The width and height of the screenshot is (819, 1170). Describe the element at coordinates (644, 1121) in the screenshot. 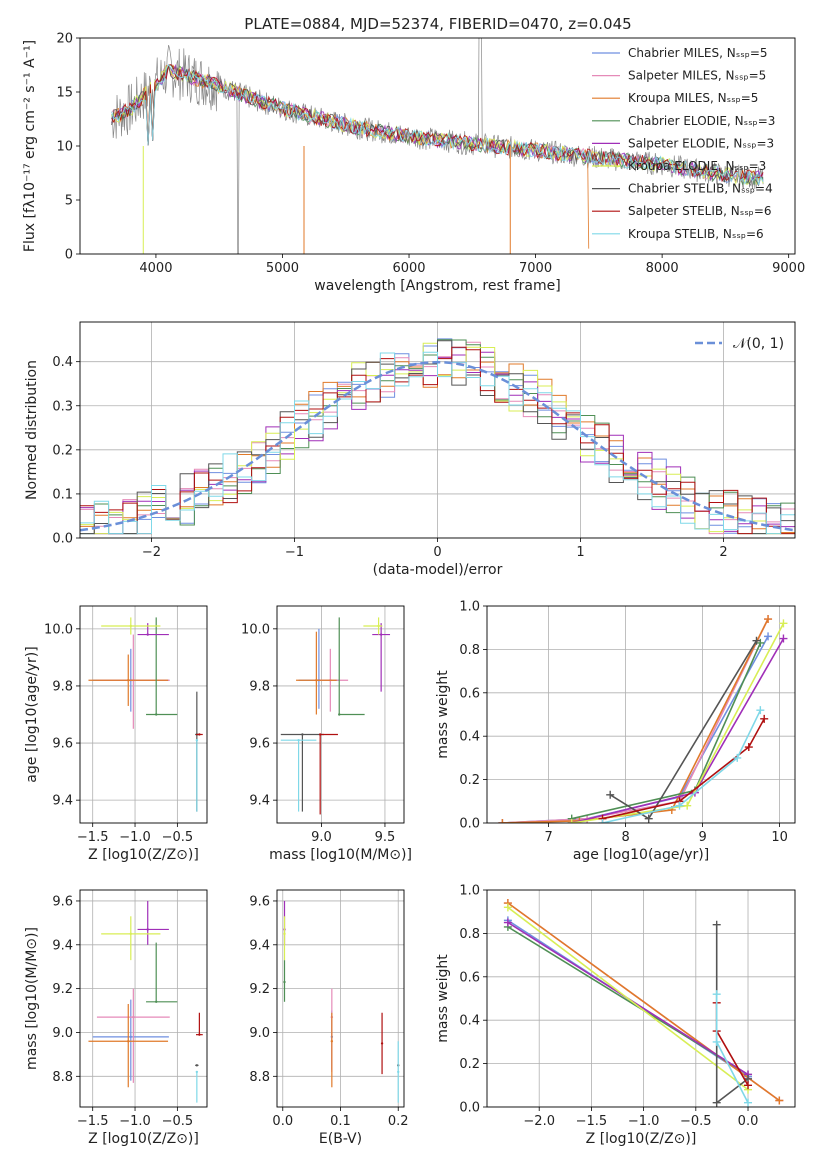

I see `x-tick-label: −1.0` at that location.